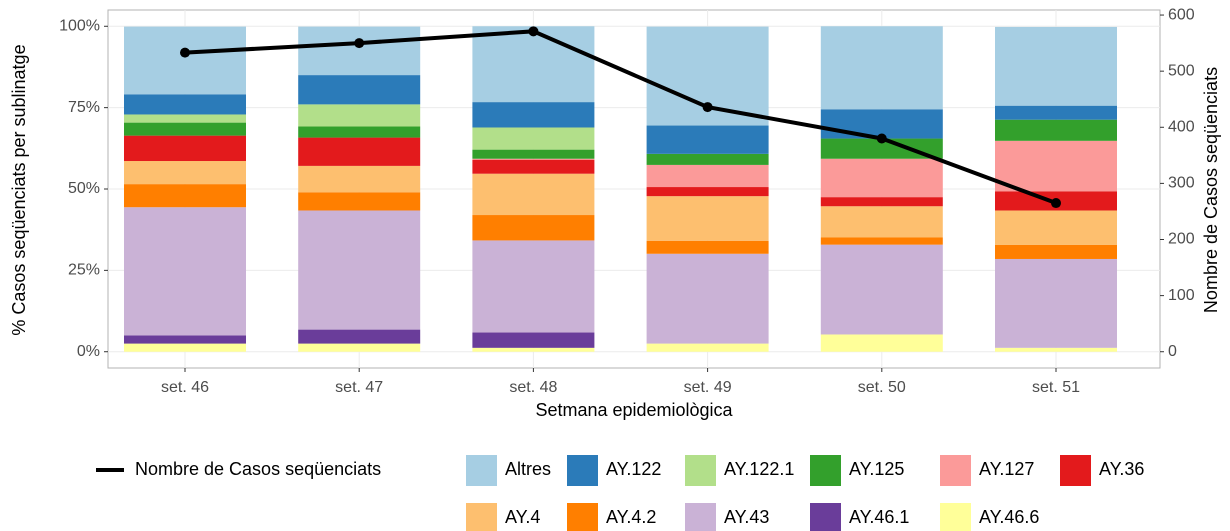 This screenshot has height=531, width=1230. What do you see at coordinates (84, 188) in the screenshot?
I see `y-tick-label: 50%` at bounding box center [84, 188].